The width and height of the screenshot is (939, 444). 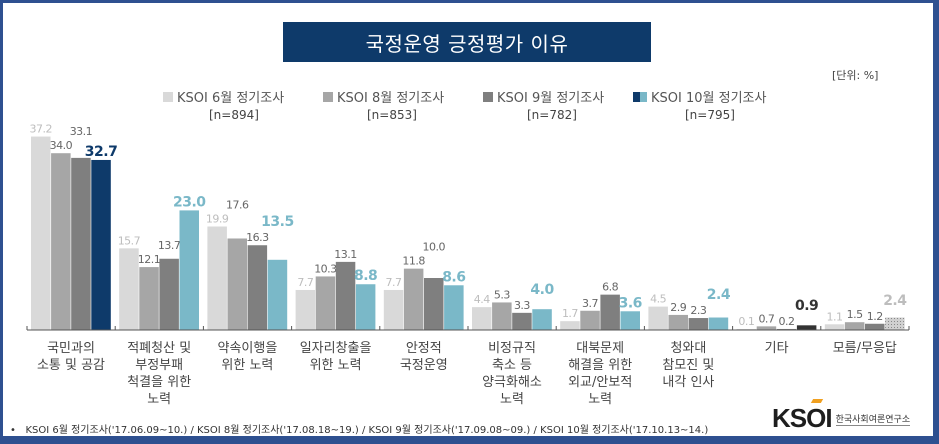 I want to click on legend-item-aug: KSOI 8월 정기조사, so click(x=383, y=96).